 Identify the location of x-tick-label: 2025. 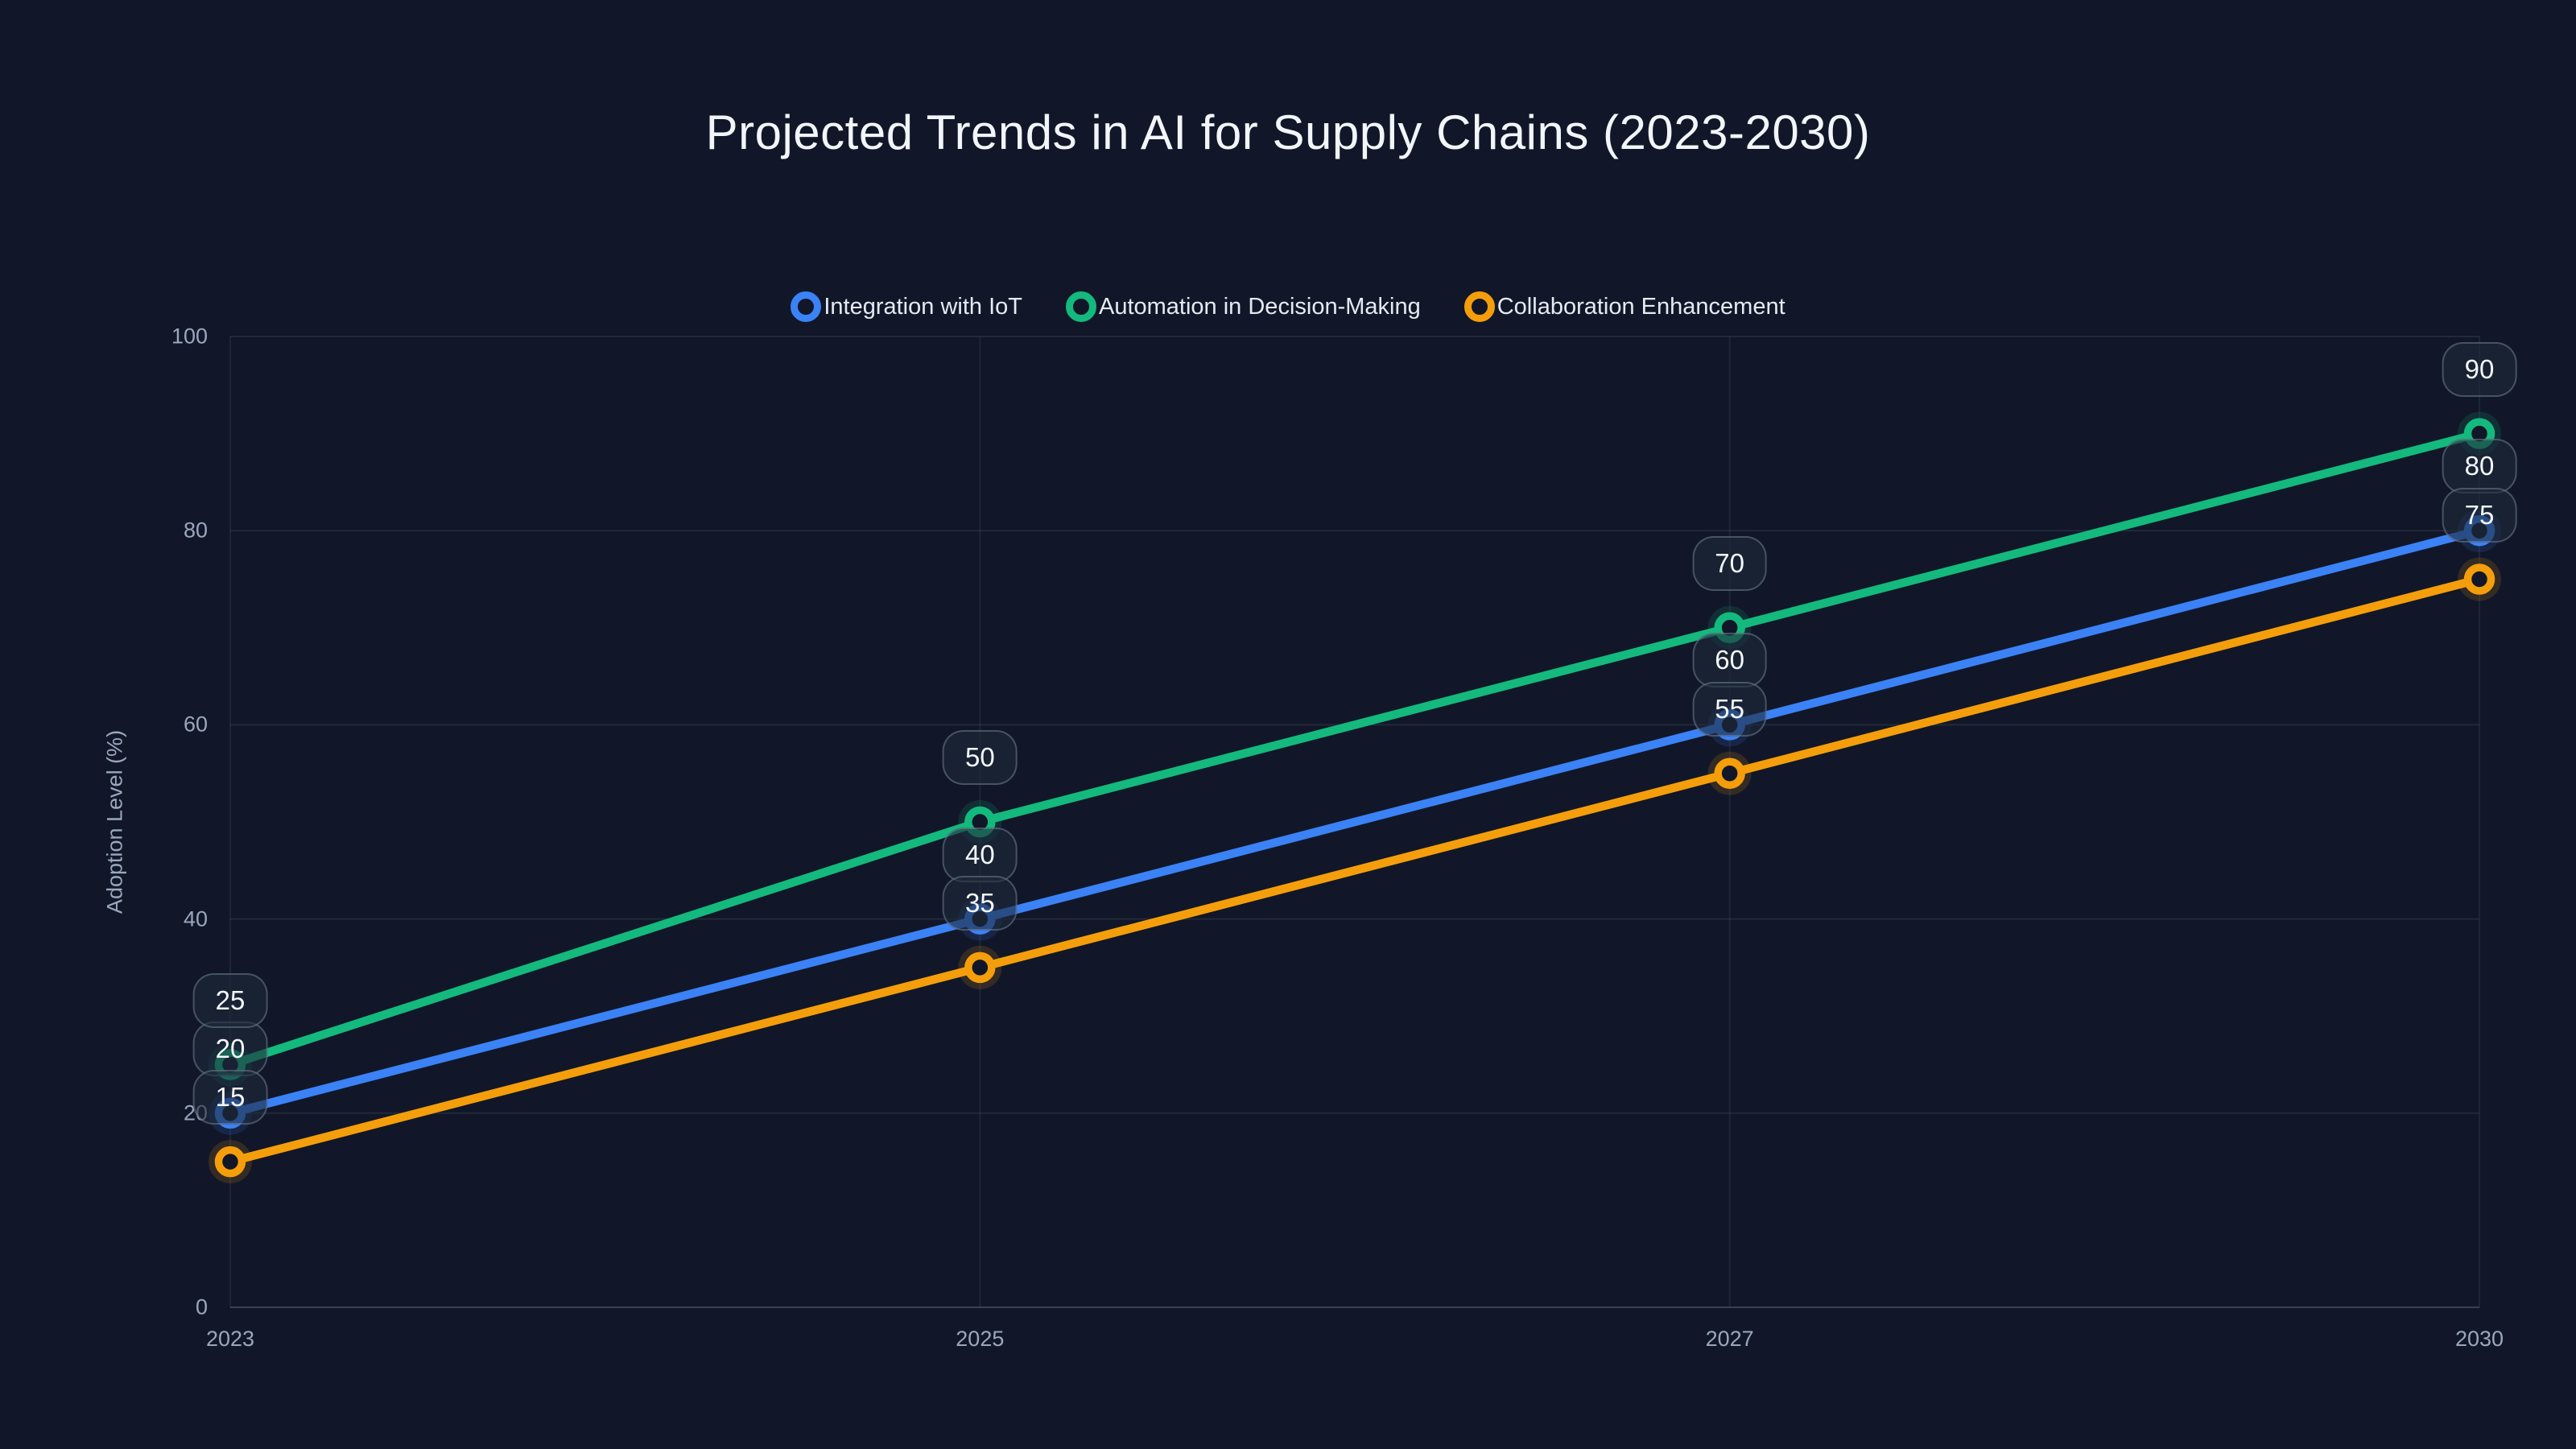
(980, 1339).